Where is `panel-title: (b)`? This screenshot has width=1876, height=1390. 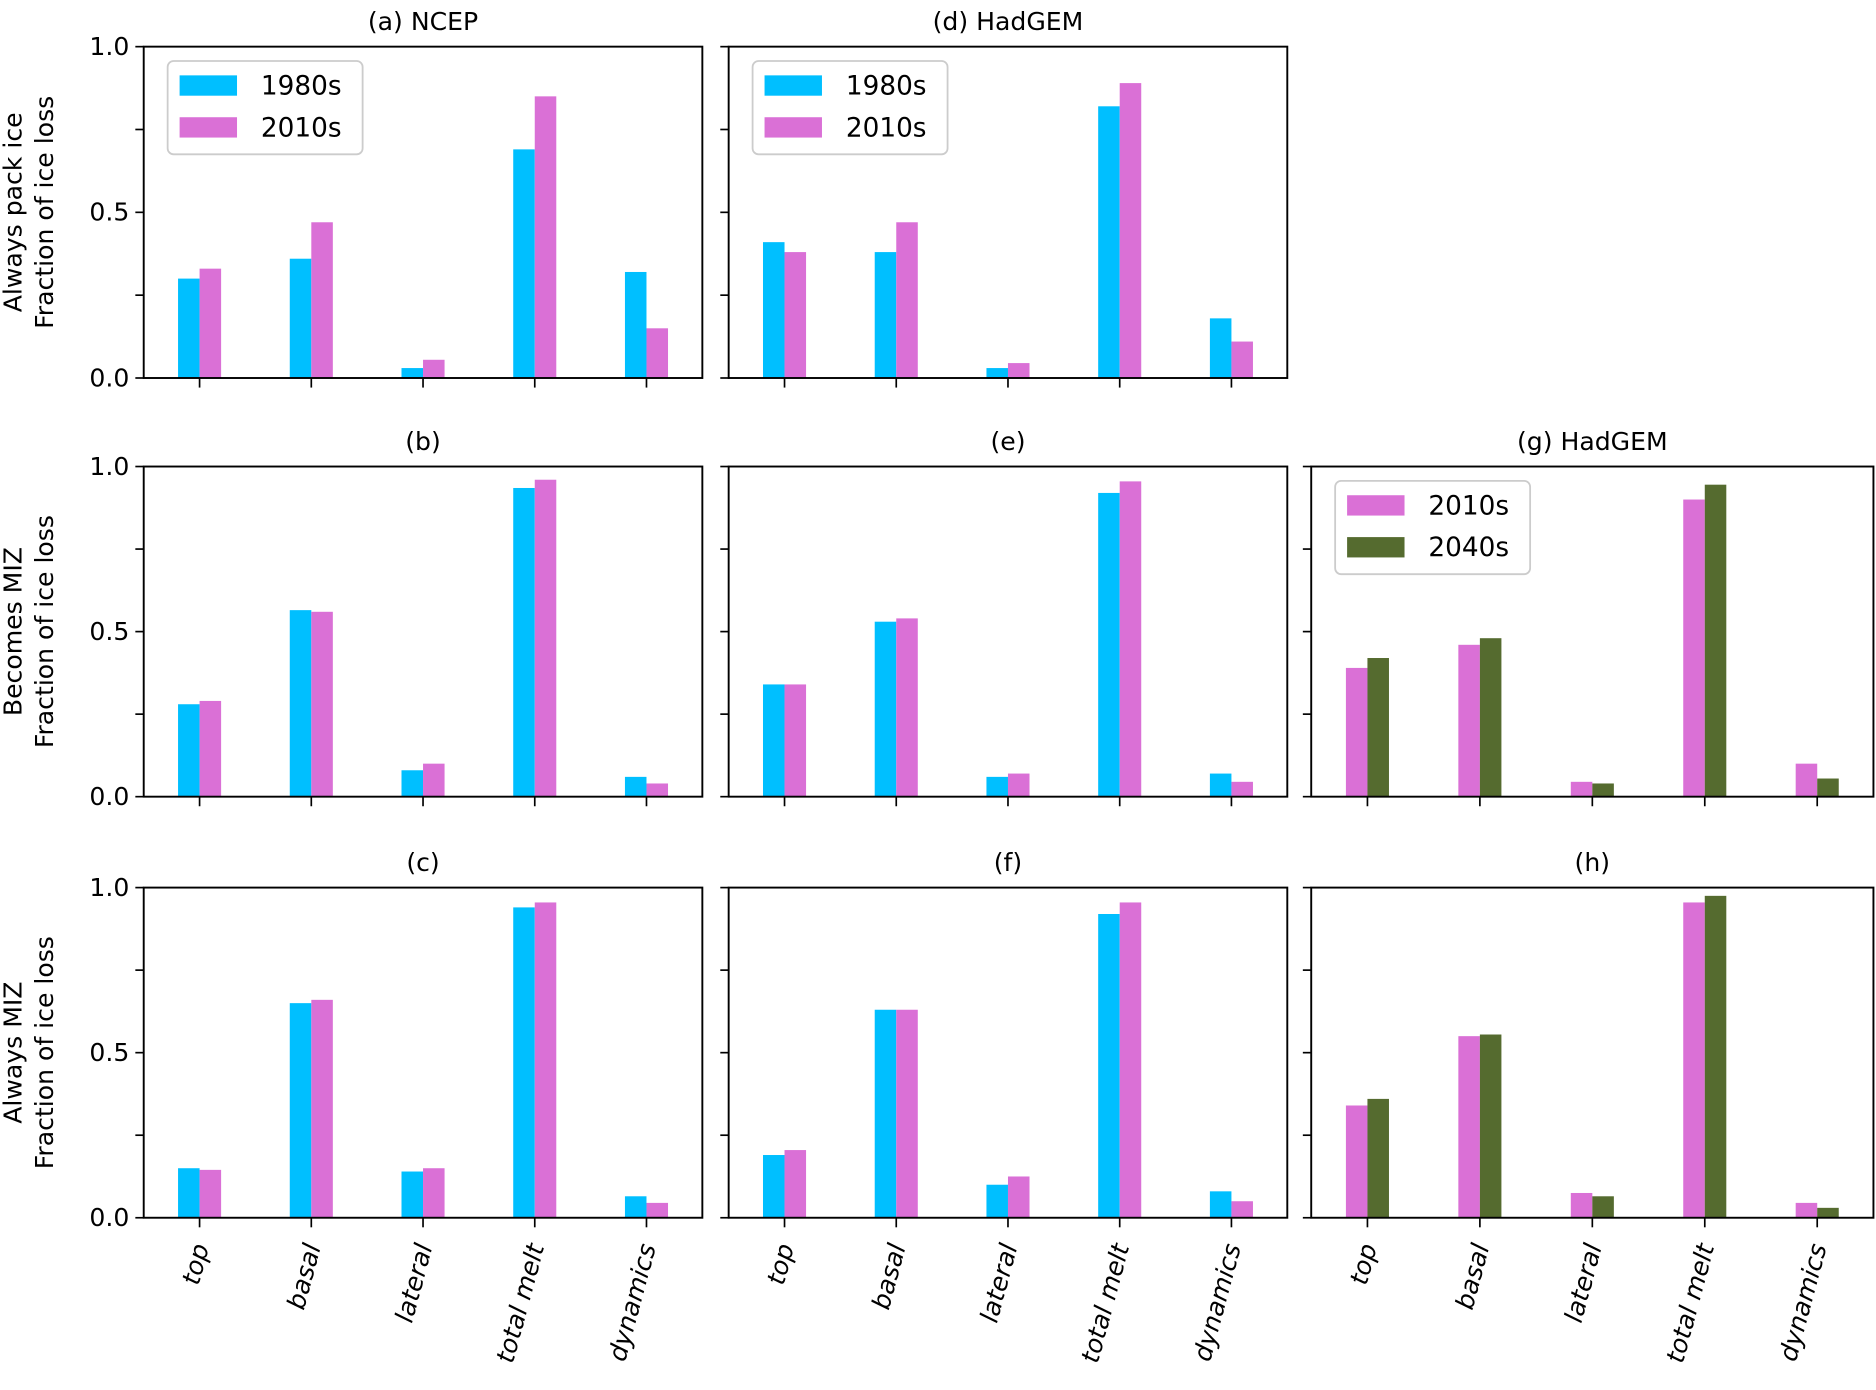
panel-title: (b) is located at coordinates (423, 441).